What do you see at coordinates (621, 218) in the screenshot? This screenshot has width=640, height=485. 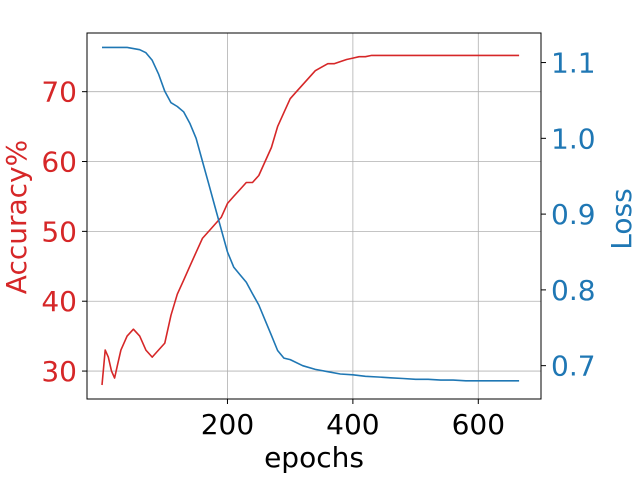 I see `y-axis-right-label: Loss` at bounding box center [621, 218].